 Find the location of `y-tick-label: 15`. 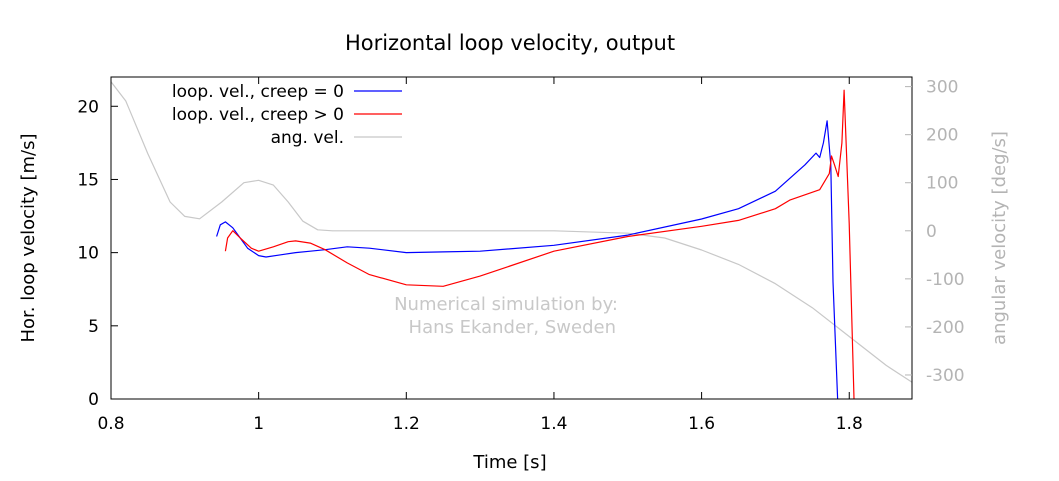

y-tick-label: 15 is located at coordinates (88, 180).